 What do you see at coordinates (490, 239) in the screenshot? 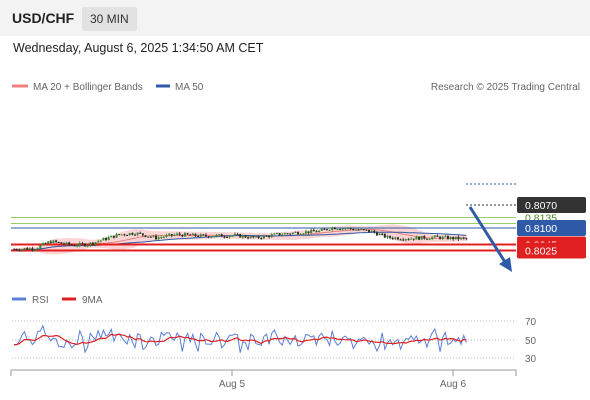
I see `forecast-arrow` at bounding box center [490, 239].